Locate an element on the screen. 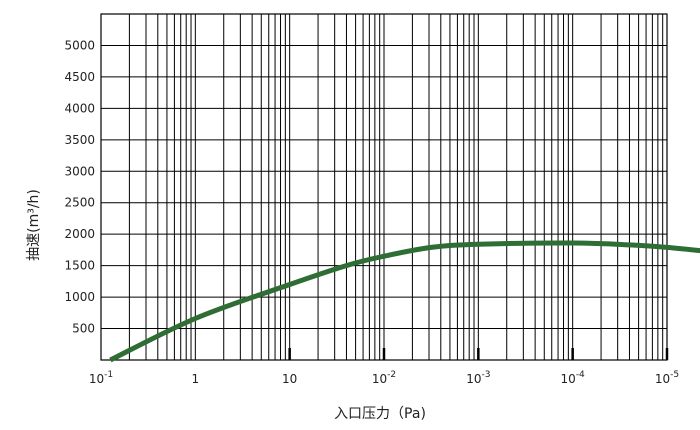 This screenshot has width=700, height=430. y-tick-label: 4500 is located at coordinates (79, 77).